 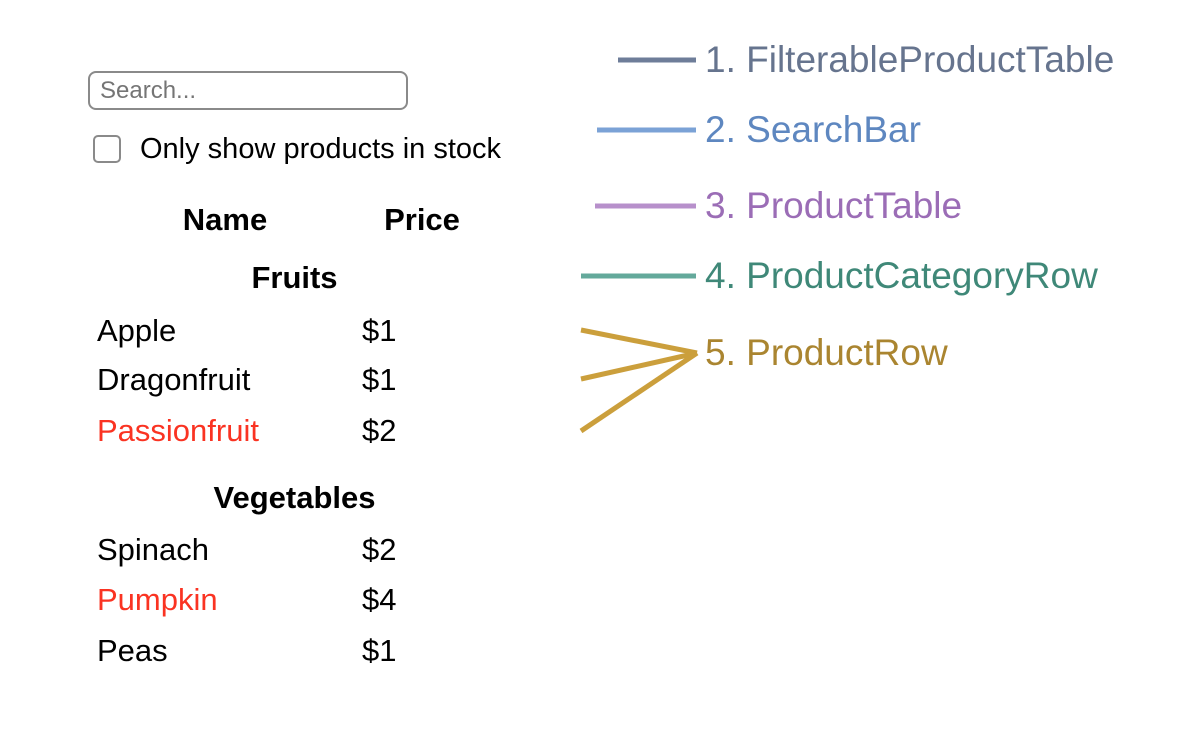 I want to click on in-stock-checkbox, so click(x=107, y=149).